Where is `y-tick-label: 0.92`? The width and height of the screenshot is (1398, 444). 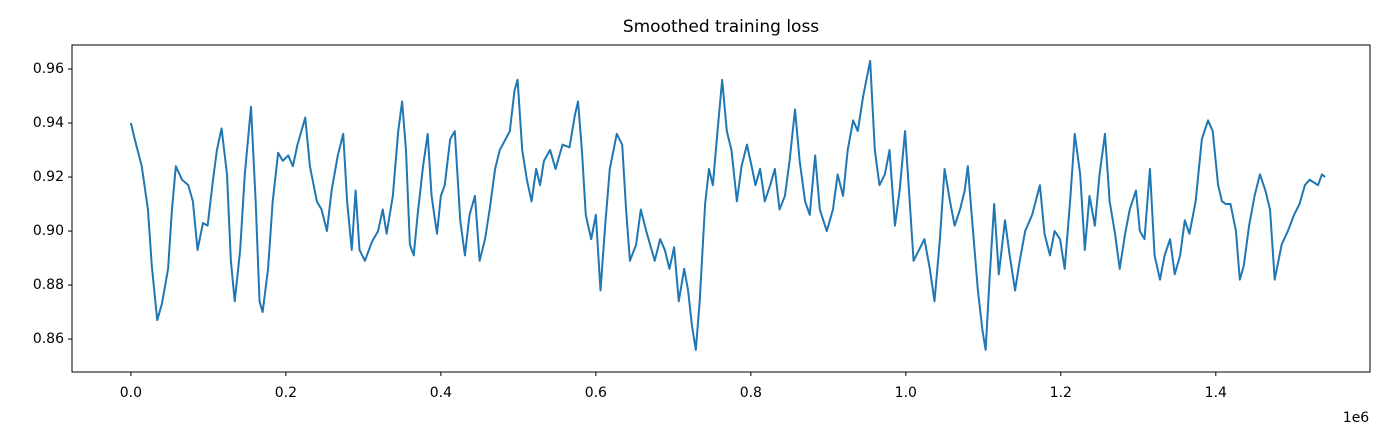 y-tick-label: 0.92 is located at coordinates (48, 177).